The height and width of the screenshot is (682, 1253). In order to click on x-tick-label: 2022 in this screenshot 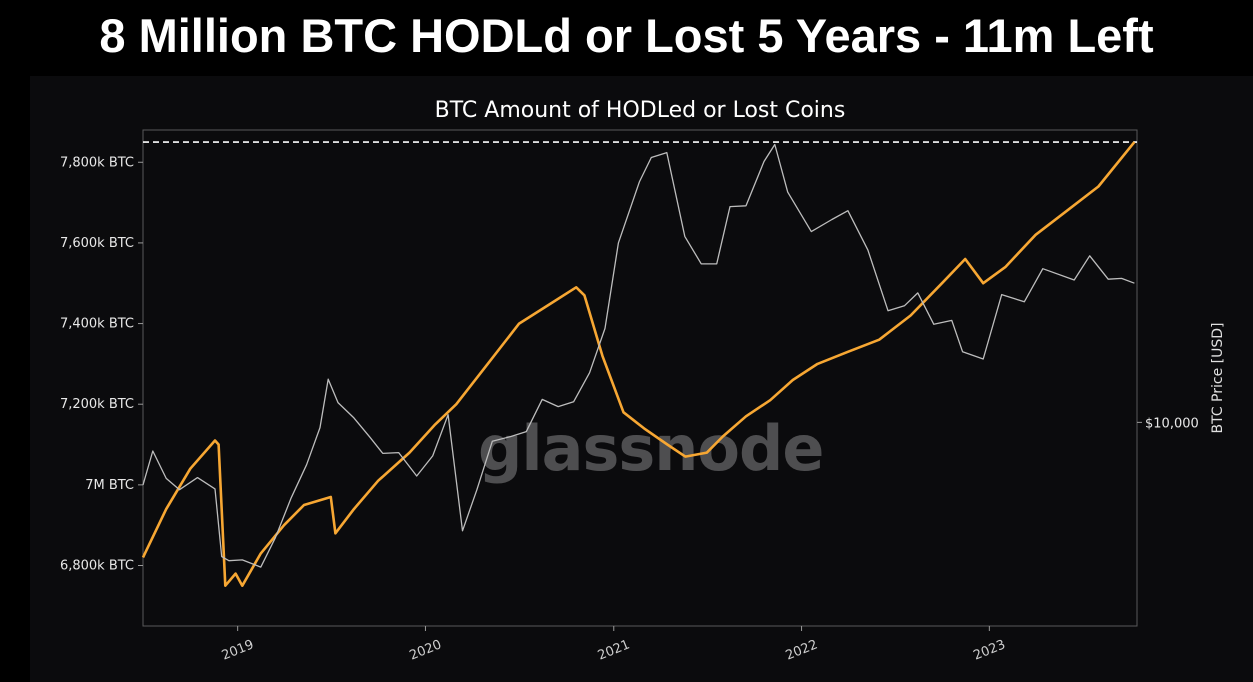, I will do `click(802, 650)`.